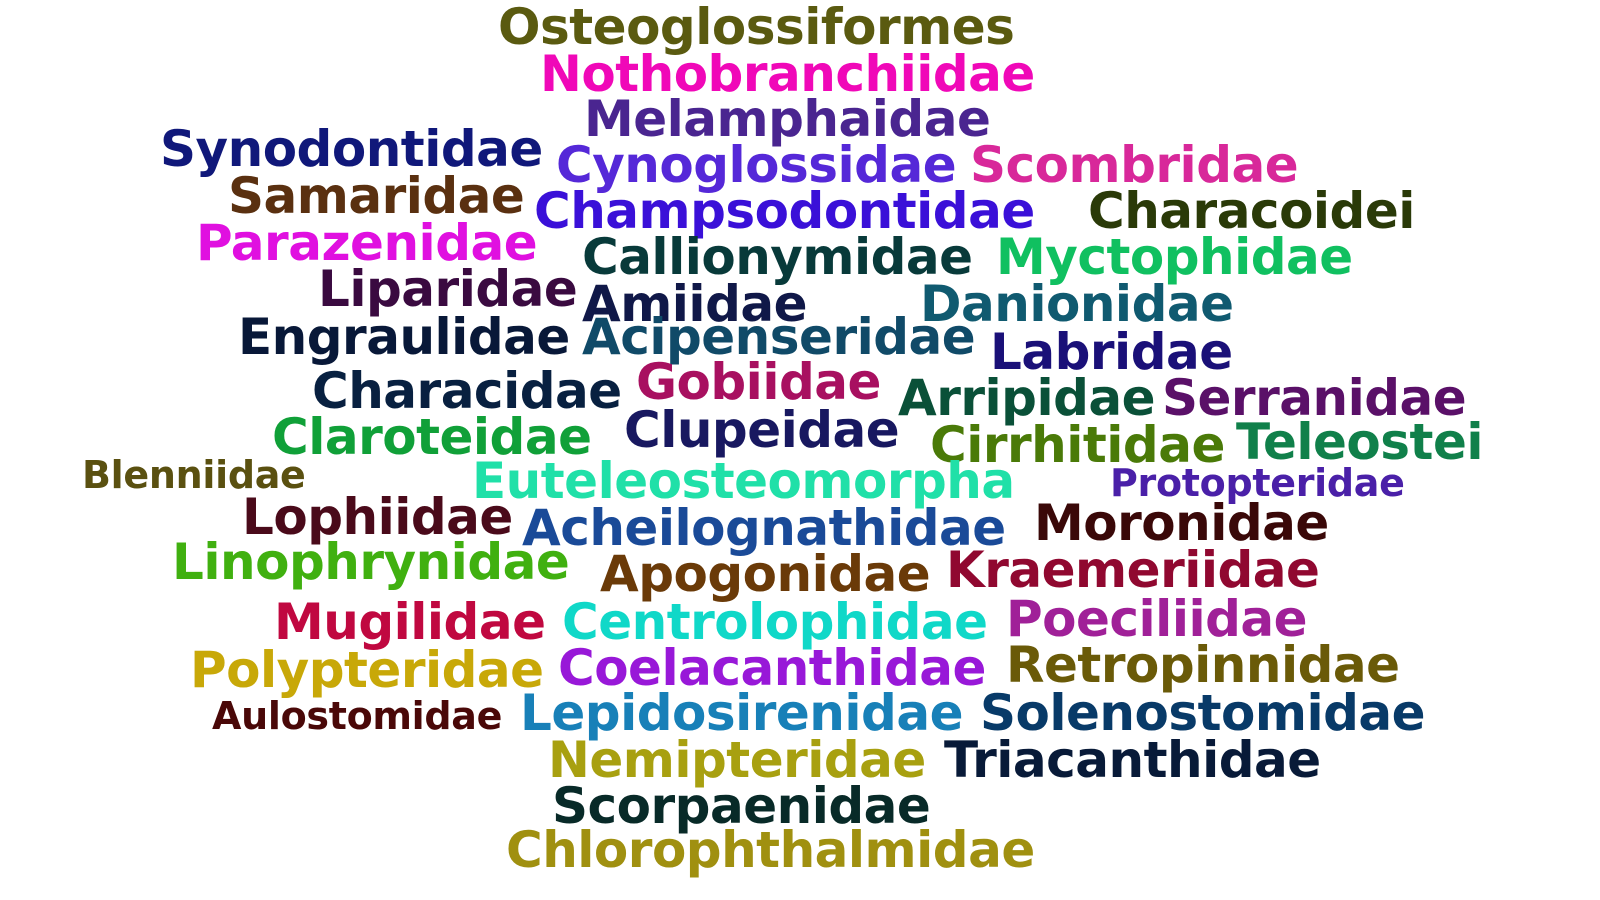  Describe the element at coordinates (777, 257) in the screenshot. I see `word-callionymidae: Callionymidae` at that location.